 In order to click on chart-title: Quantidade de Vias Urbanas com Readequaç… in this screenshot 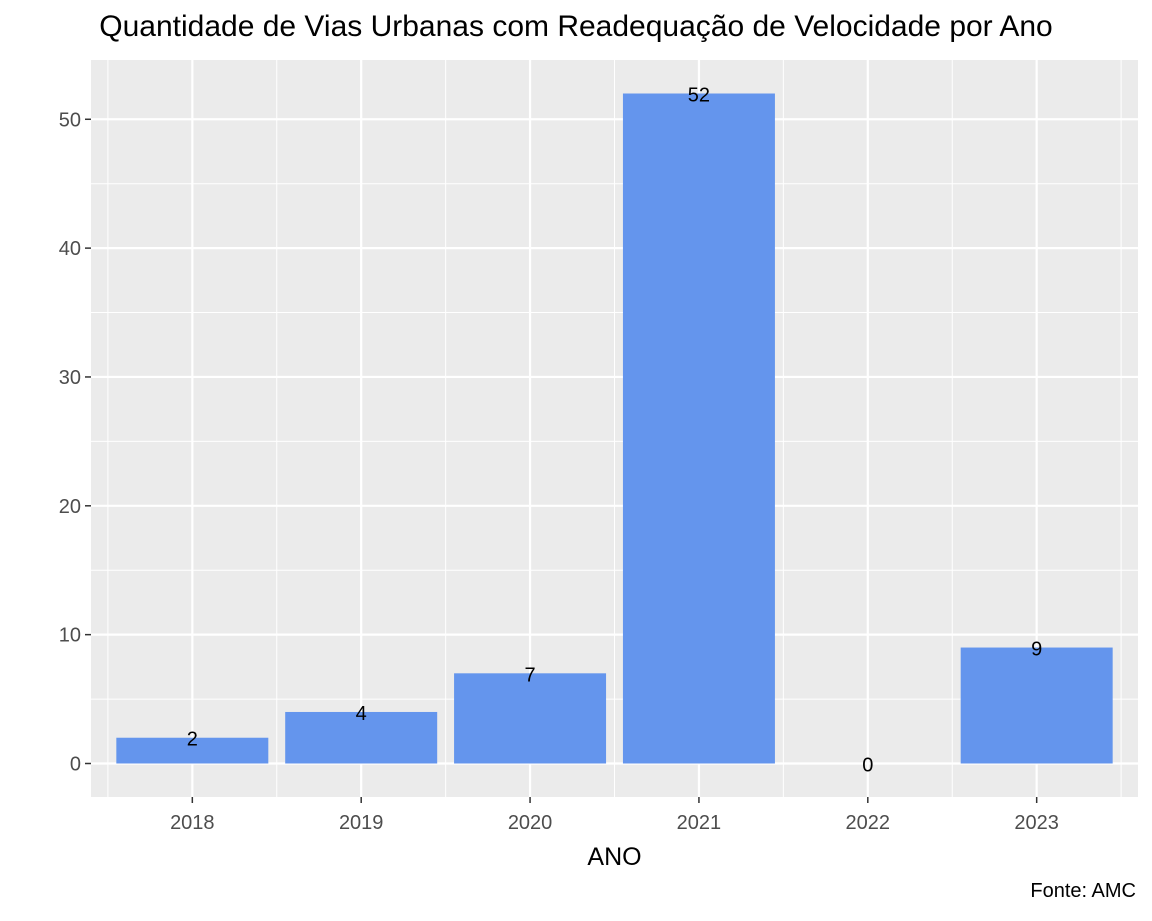, I will do `click(576, 26)`.